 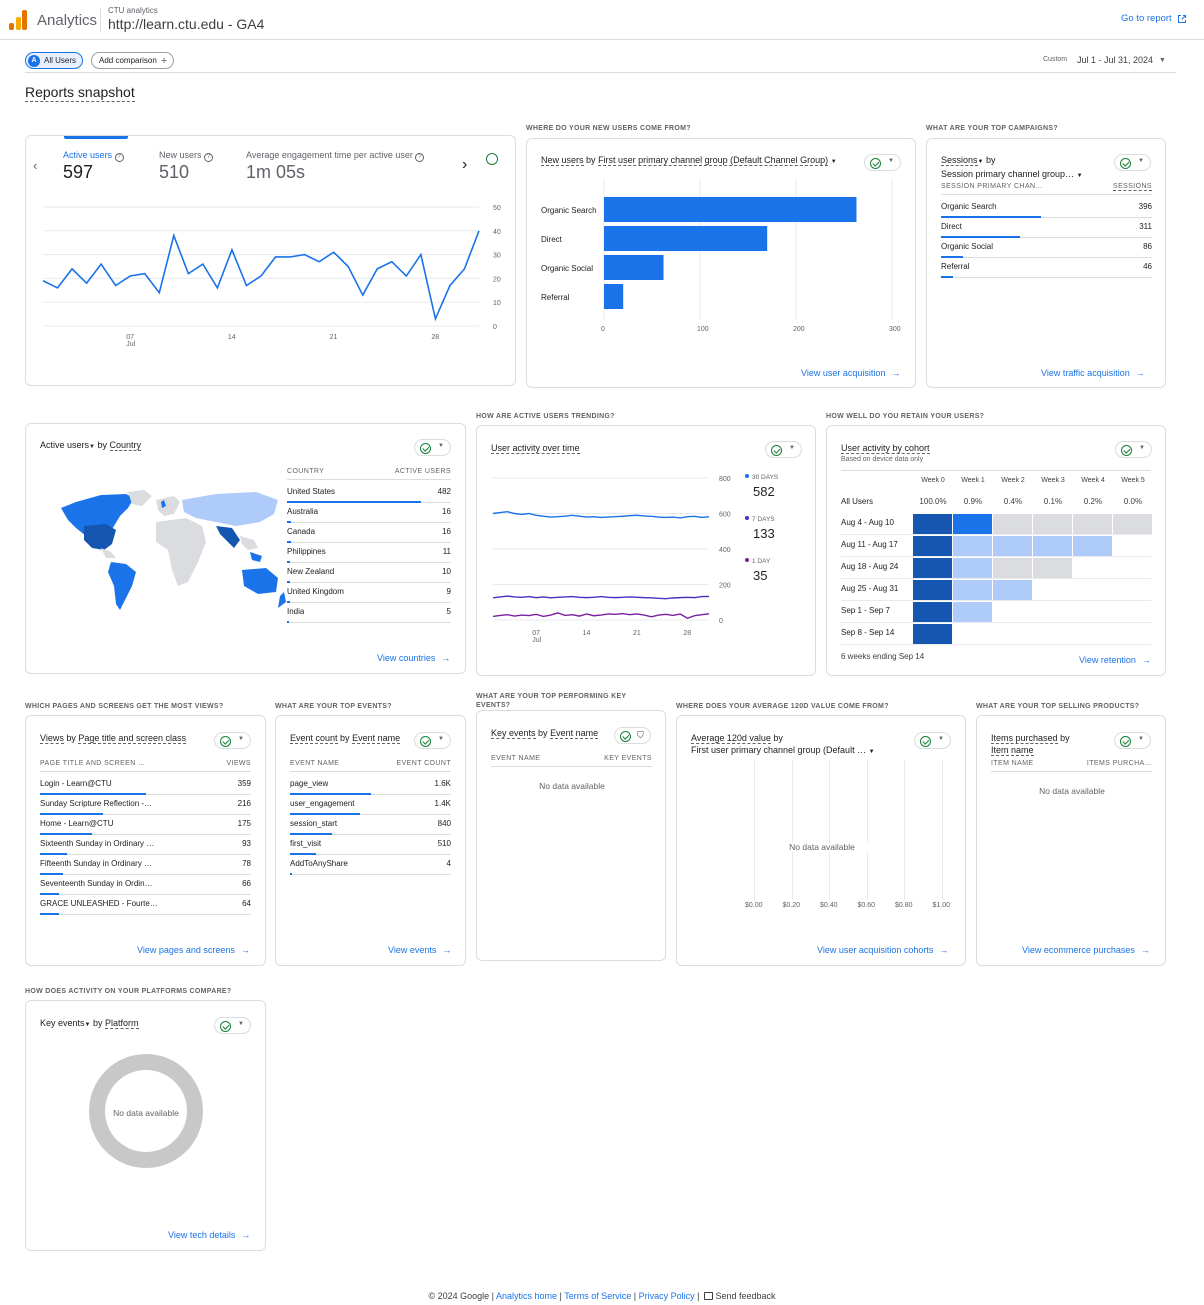 I want to click on send-feedback-link: Send feedback, so click(x=745, y=1296).